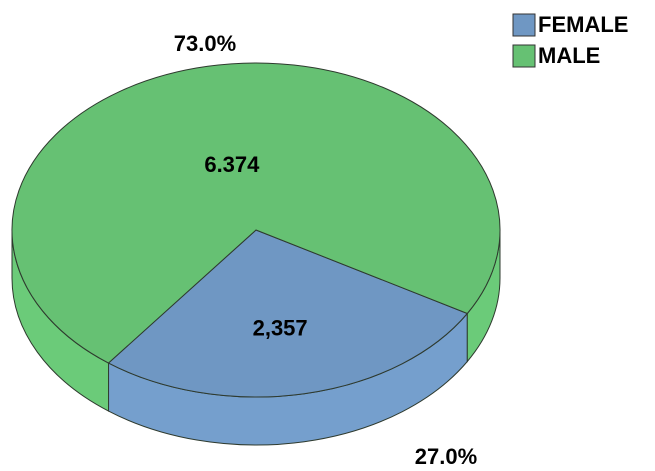  What do you see at coordinates (446, 456) in the screenshot?
I see `percent-label: 27.0%` at bounding box center [446, 456].